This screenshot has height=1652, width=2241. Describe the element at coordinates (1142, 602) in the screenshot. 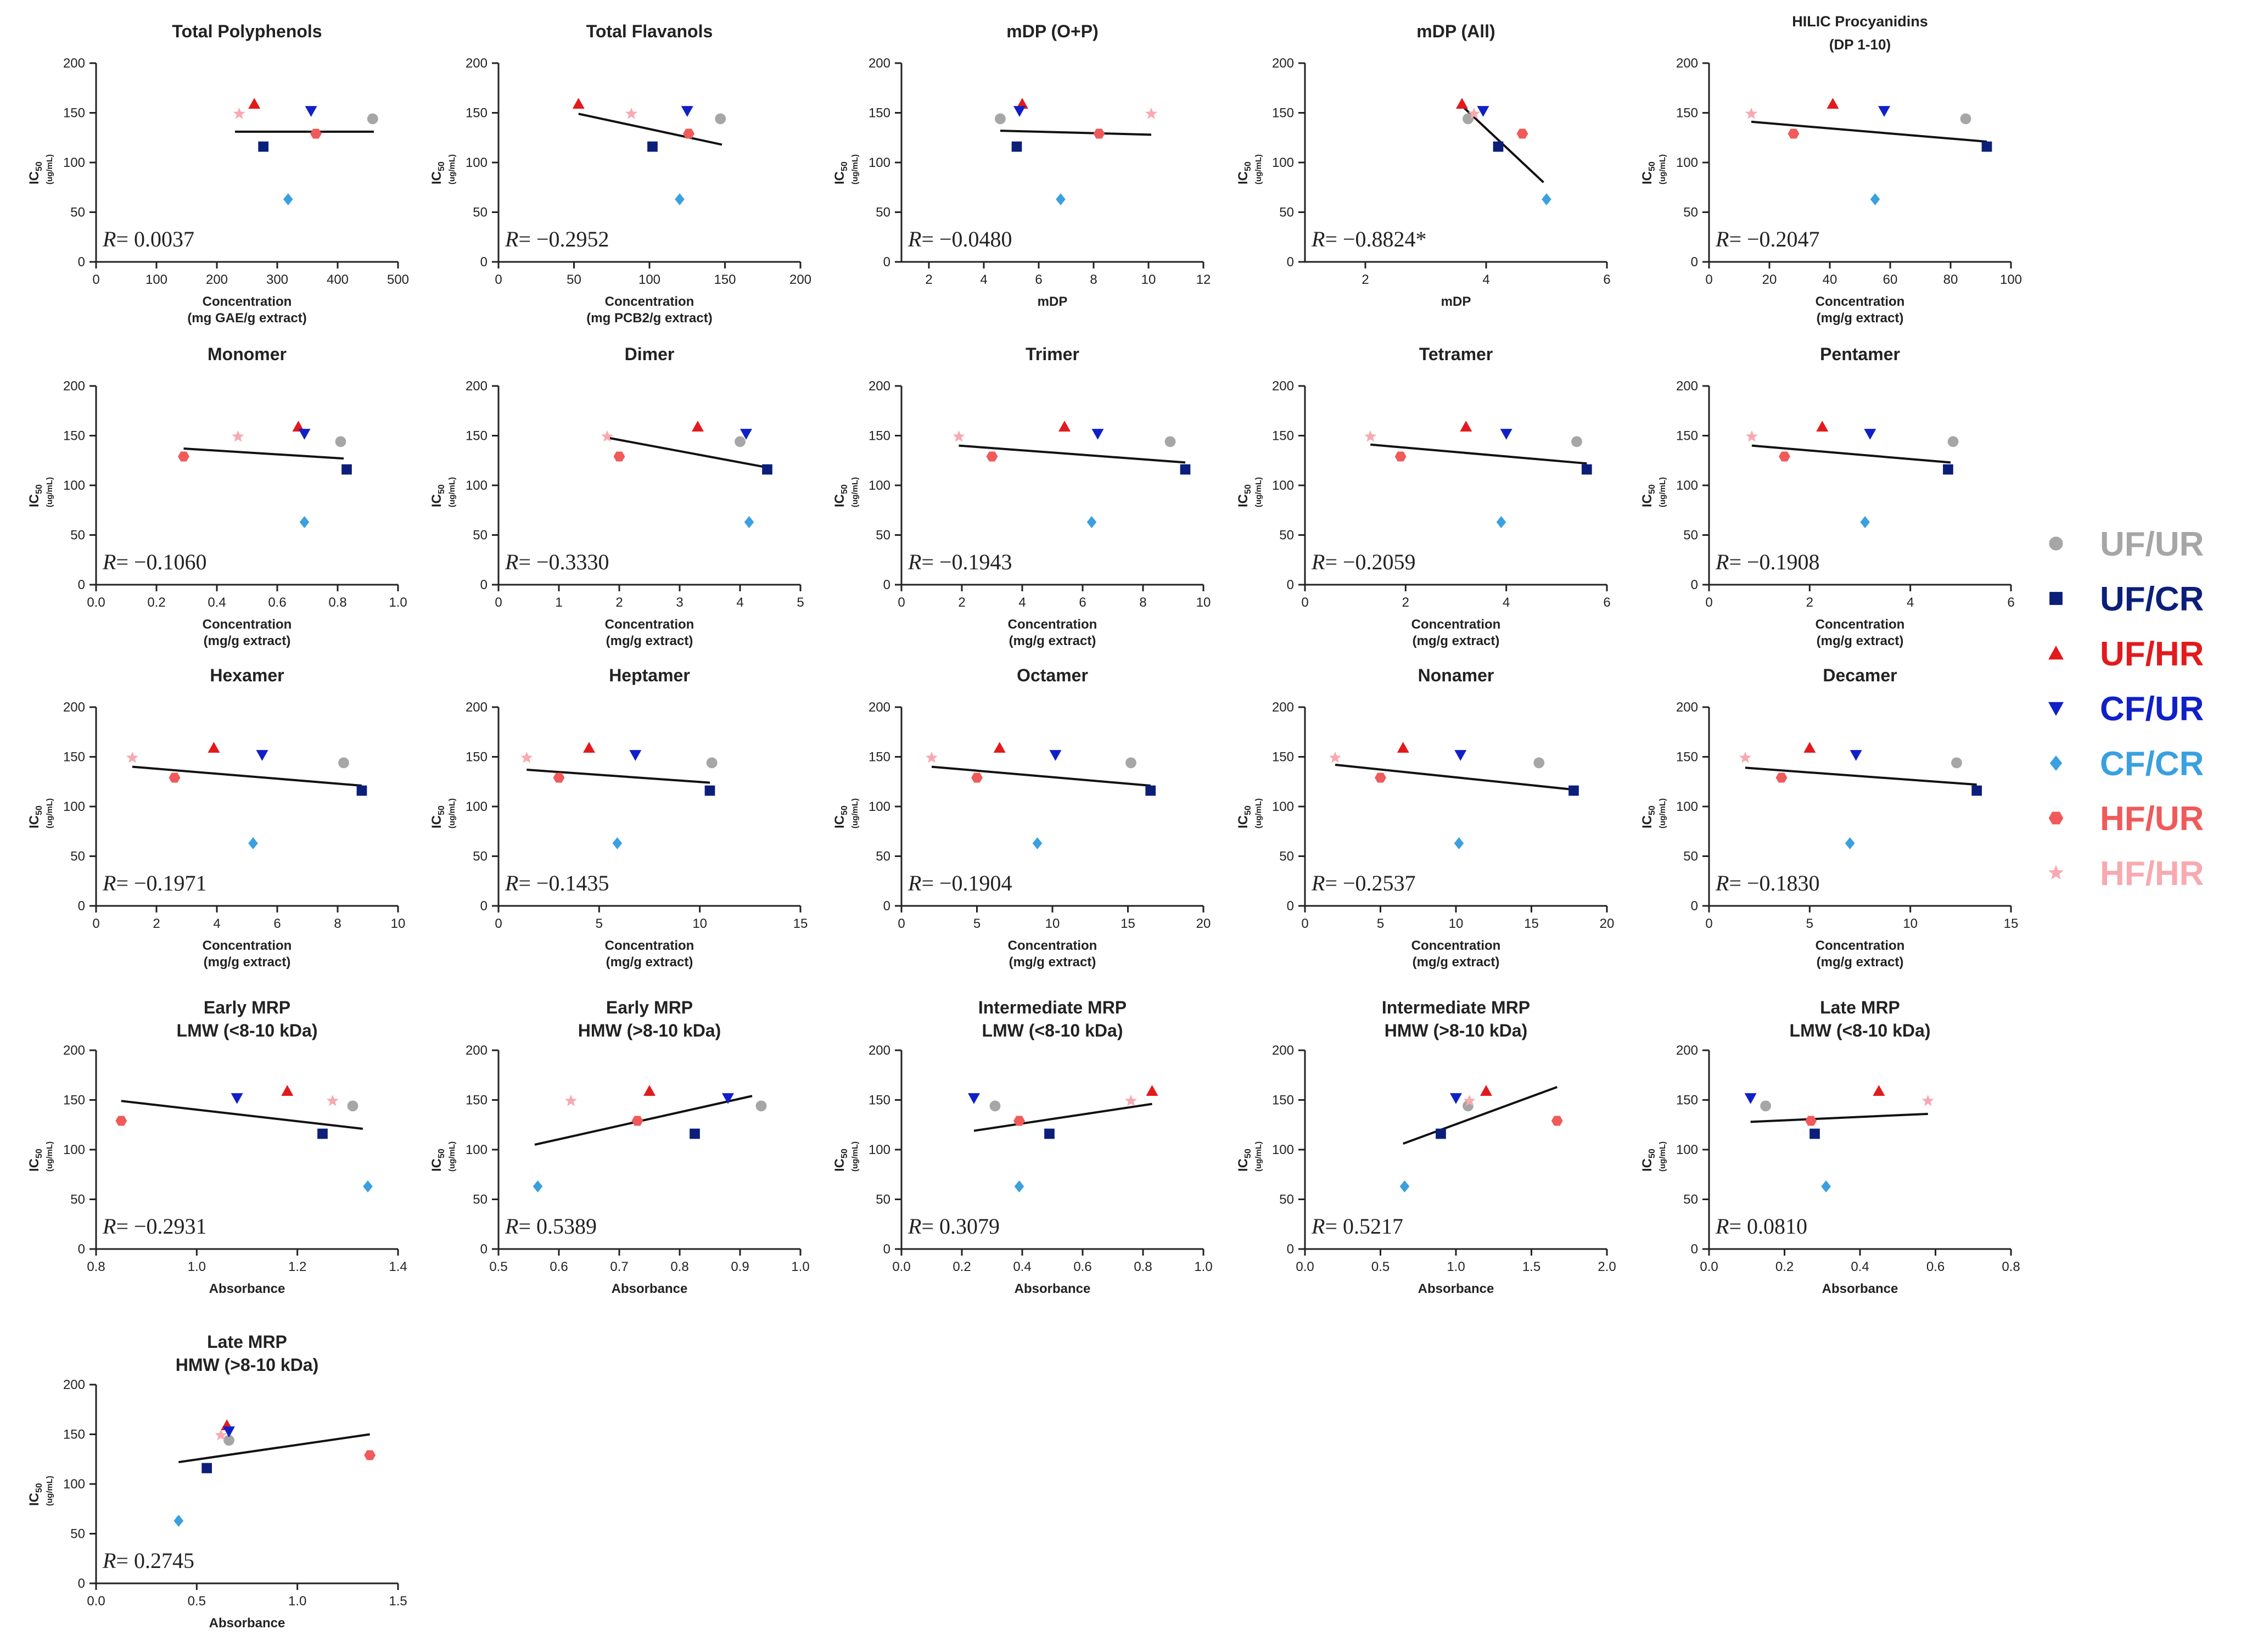

I see `x-tick-label: 8` at that location.